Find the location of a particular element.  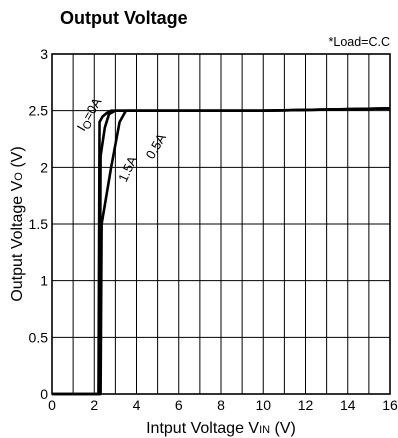

x-tick-label: 8 is located at coordinates (221, 405).